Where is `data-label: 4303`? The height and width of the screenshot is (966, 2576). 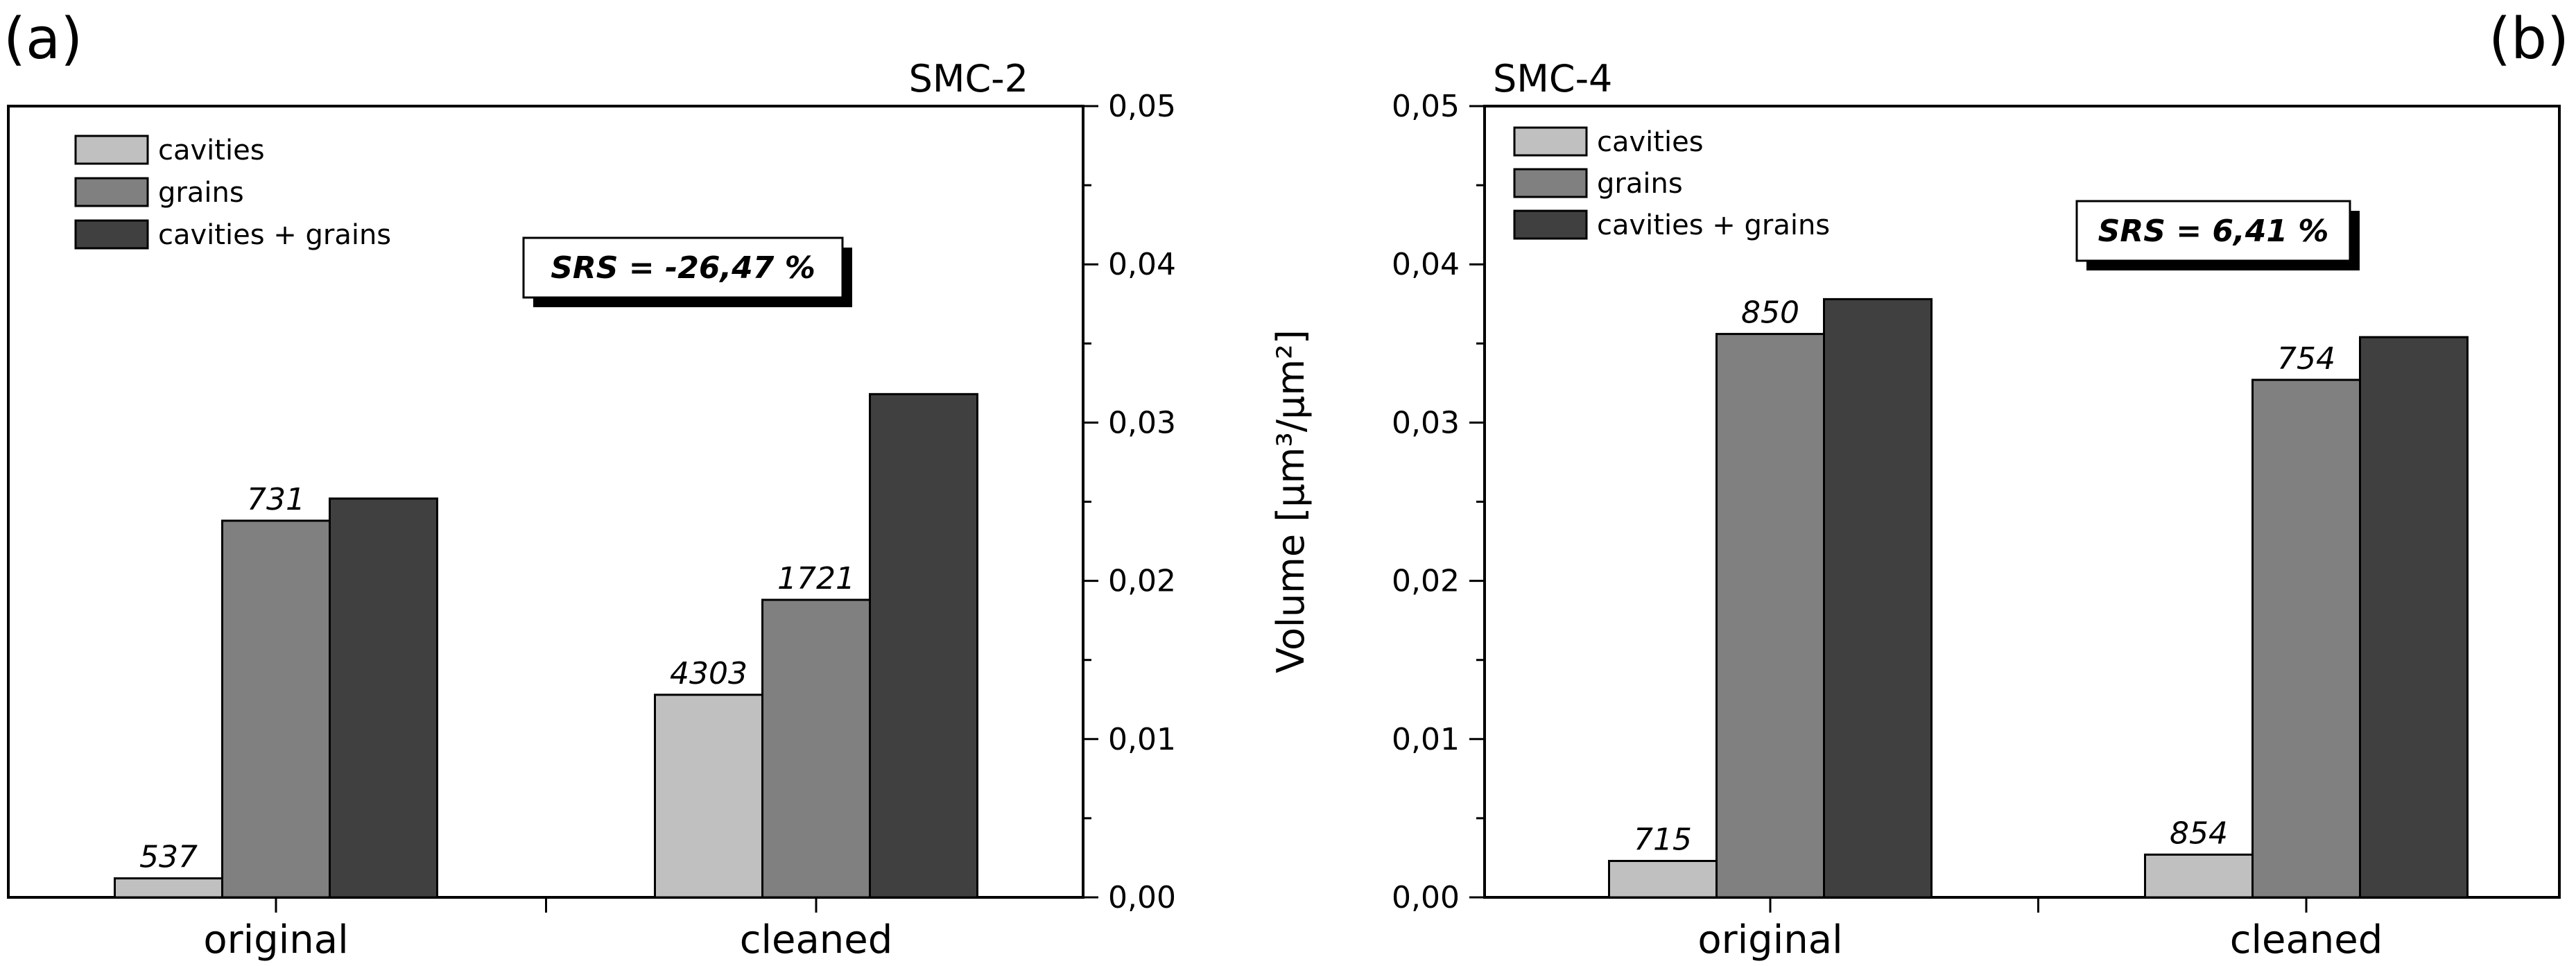
data-label: 4303 is located at coordinates (708, 673).